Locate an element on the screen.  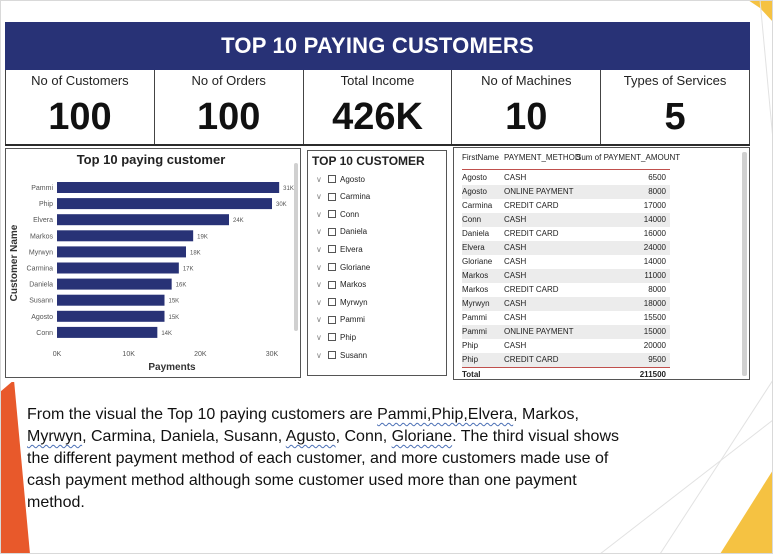
slicer-item: ∨ Conn is located at coordinates (337, 214).